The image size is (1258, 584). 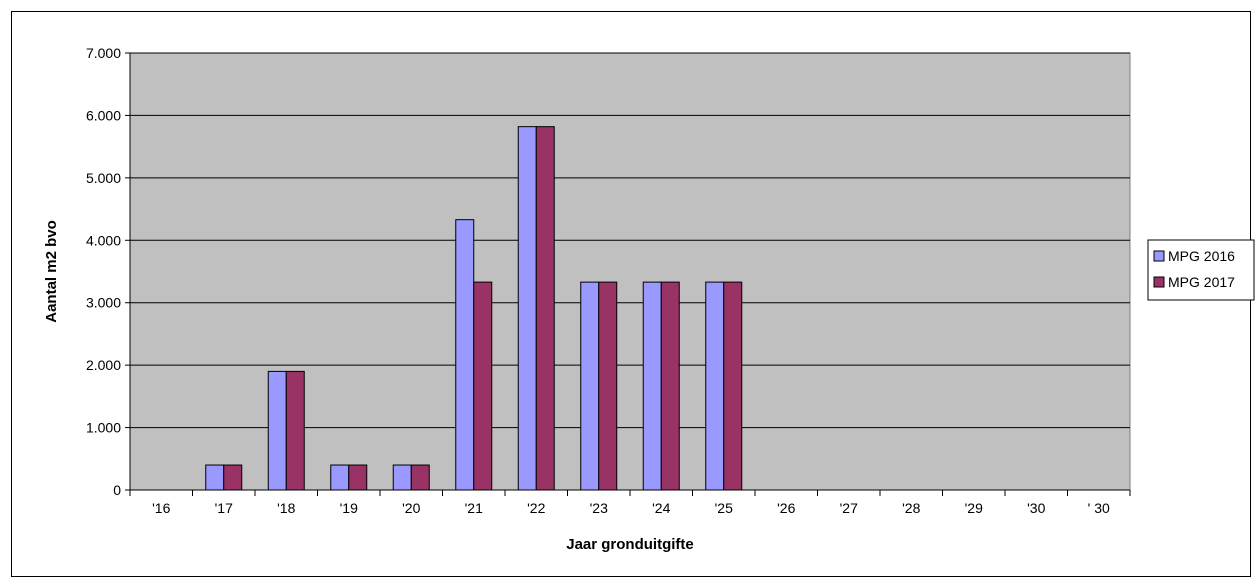 What do you see at coordinates (599, 508) in the screenshot?
I see `x-tick-label: '23` at bounding box center [599, 508].